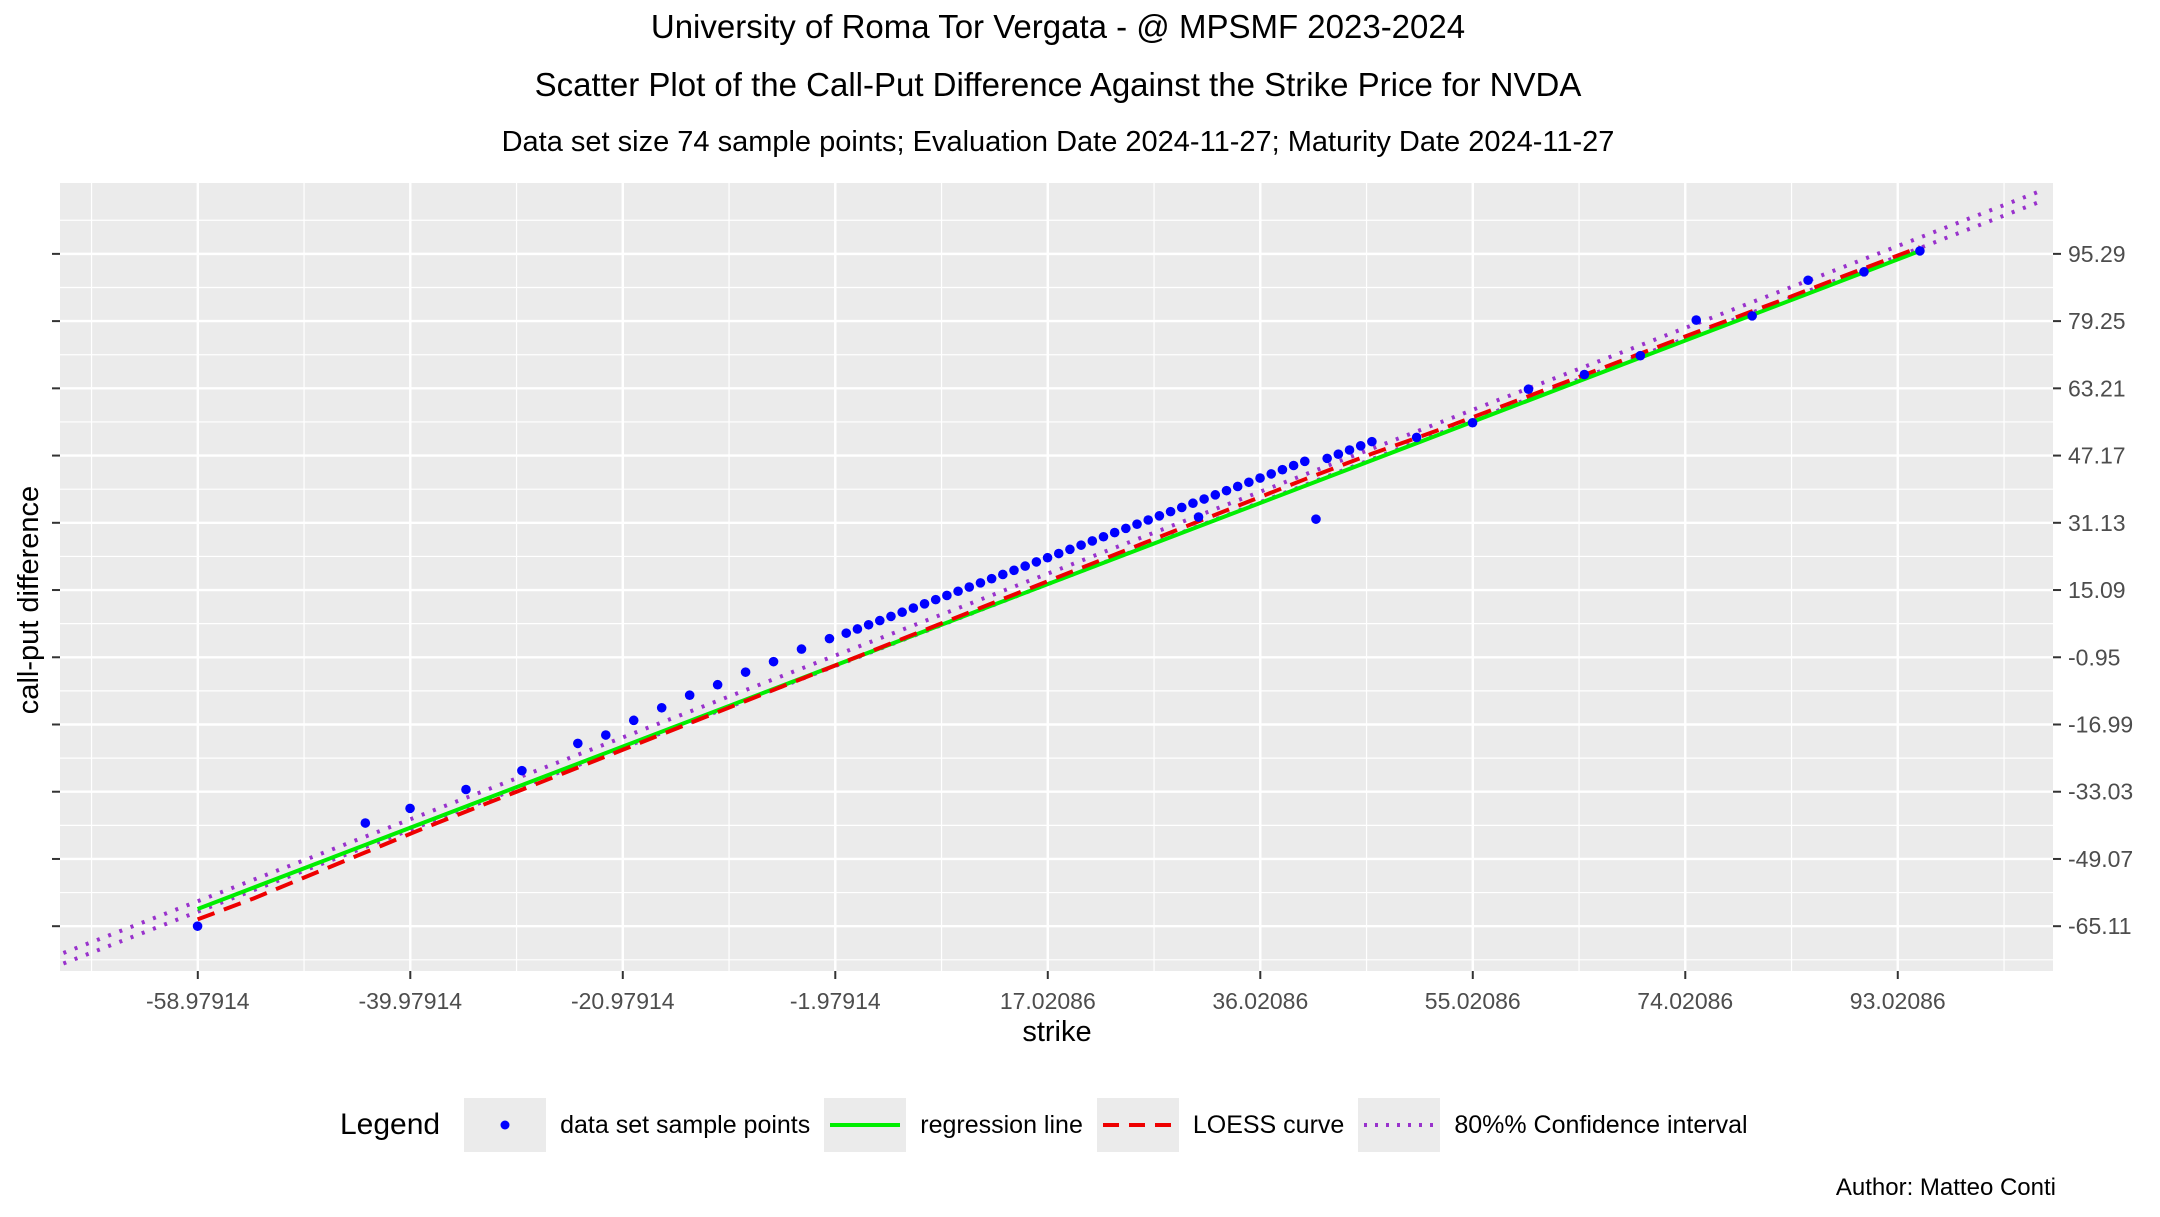  I want to click on legend-label-points: data set sample points, so click(685, 1124).